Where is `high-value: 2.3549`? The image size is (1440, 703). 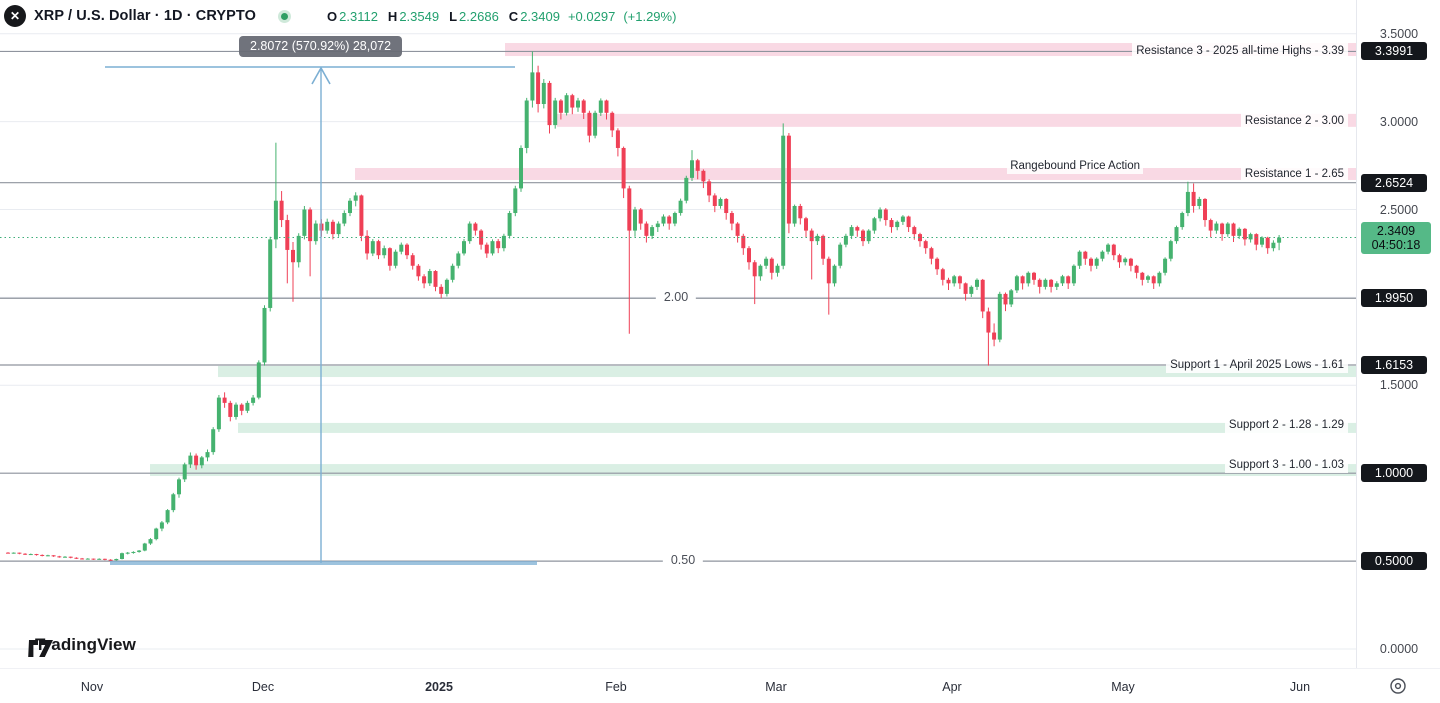 high-value: 2.3549 is located at coordinates (419, 16).